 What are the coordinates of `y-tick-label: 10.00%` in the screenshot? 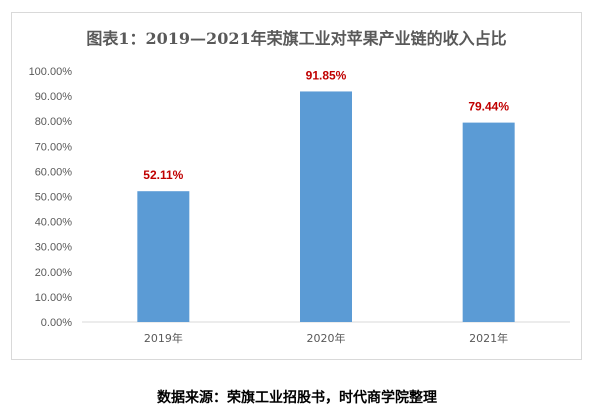 It's located at (54, 298).